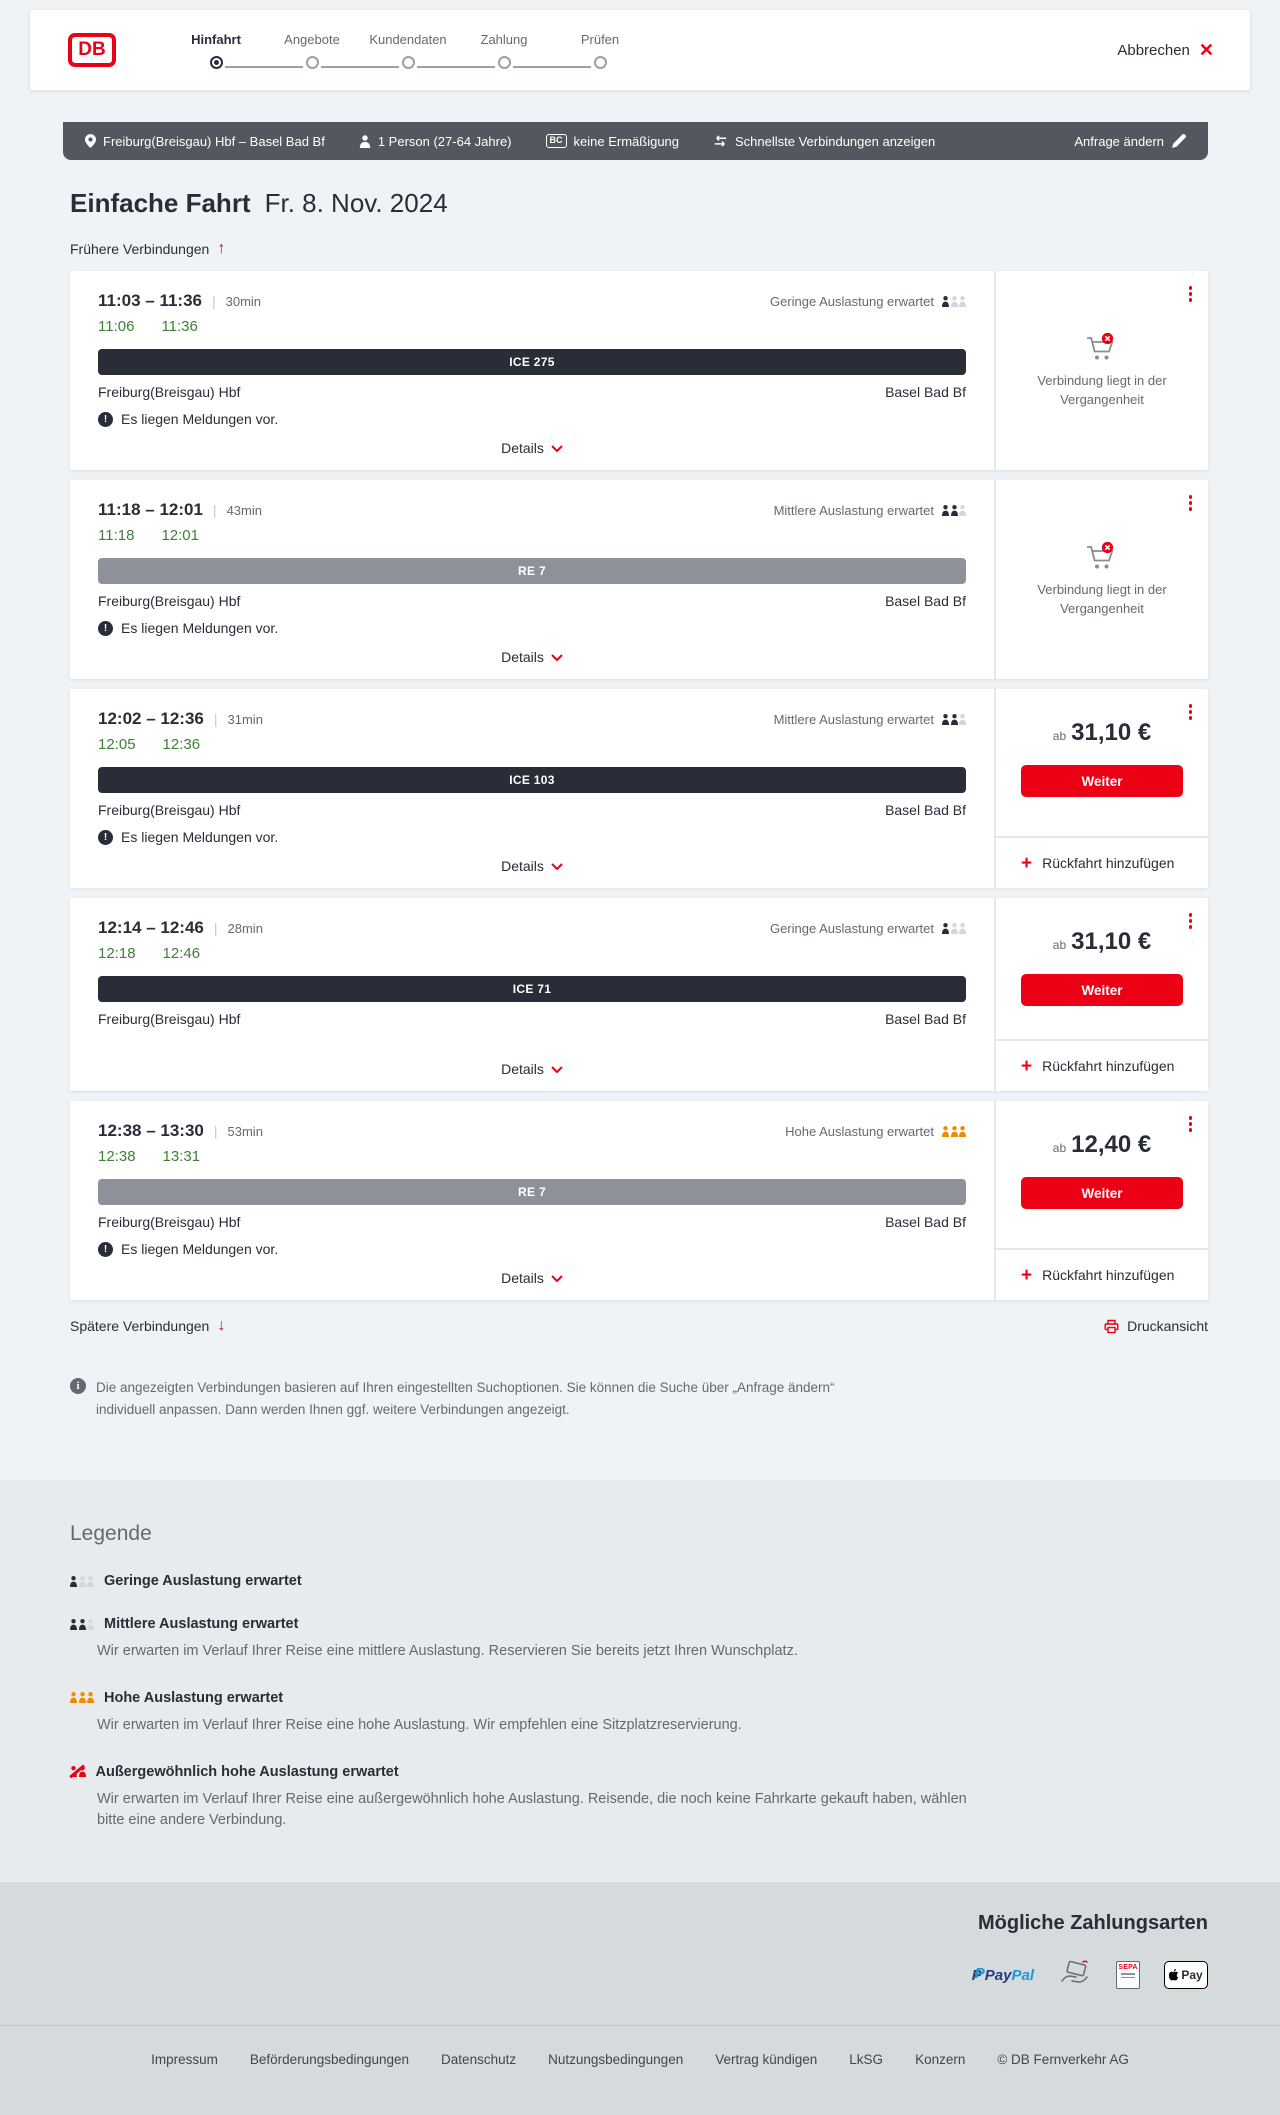 The height and width of the screenshot is (2115, 1280). Describe the element at coordinates (1186, 1975) in the screenshot. I see `applepay-icon: Pay` at that location.